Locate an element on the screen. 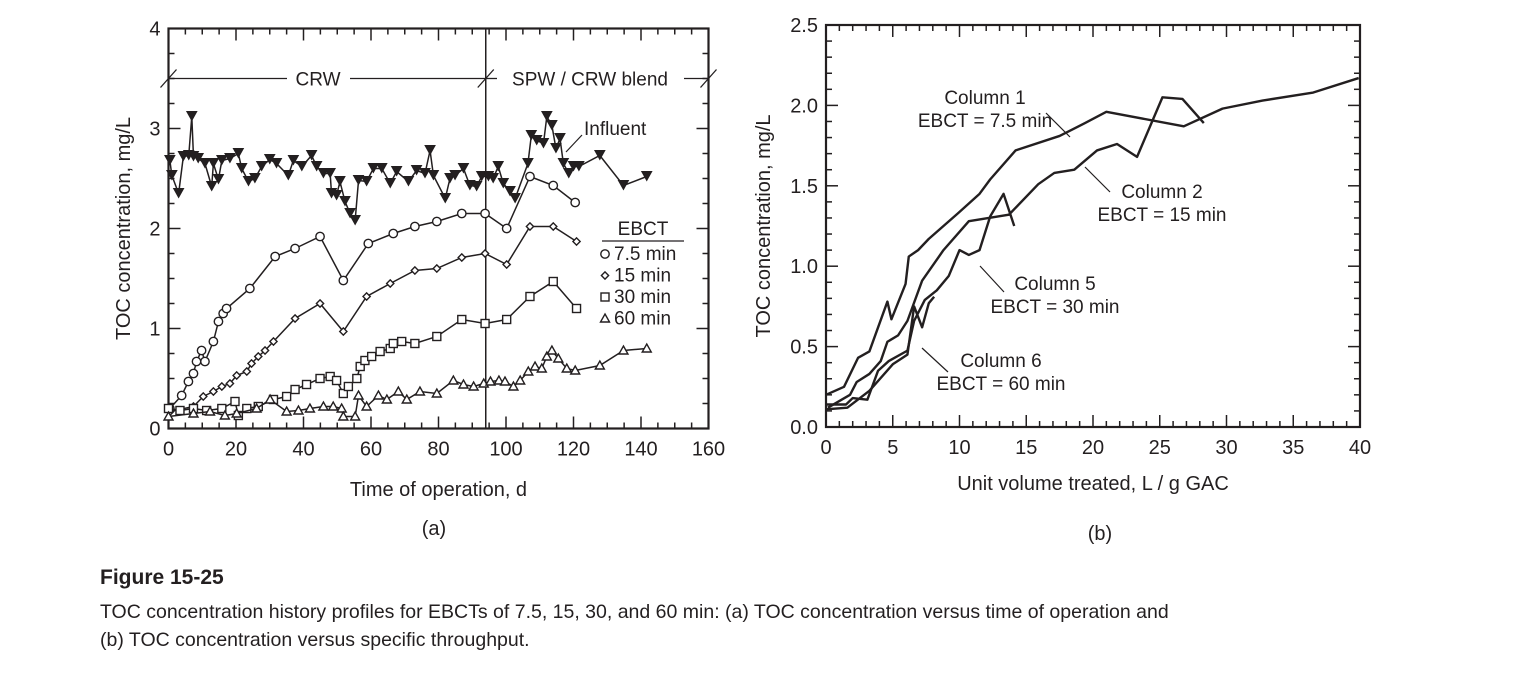 The height and width of the screenshot is (678, 1532). x-tick-label: 80 is located at coordinates (438, 450).